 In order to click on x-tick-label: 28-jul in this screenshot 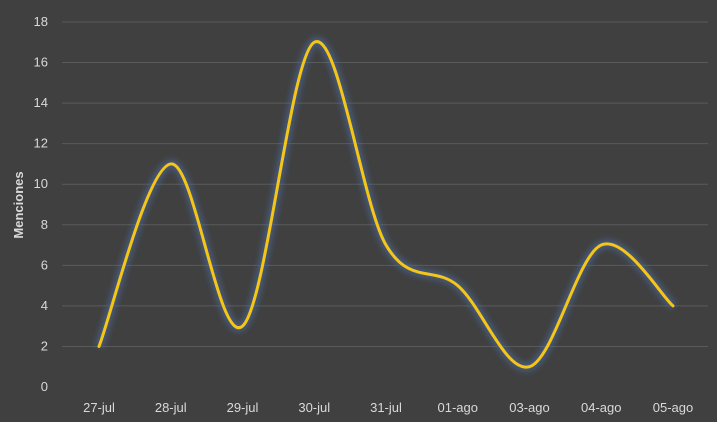, I will do `click(171, 407)`.